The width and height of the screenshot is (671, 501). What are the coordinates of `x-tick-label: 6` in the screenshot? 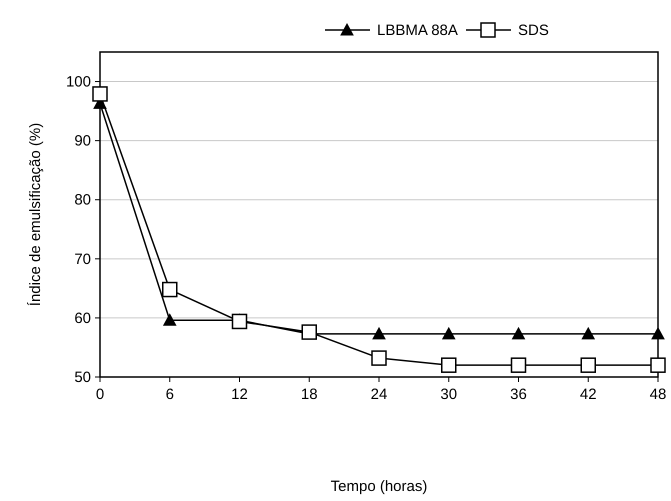 It's located at (170, 394).